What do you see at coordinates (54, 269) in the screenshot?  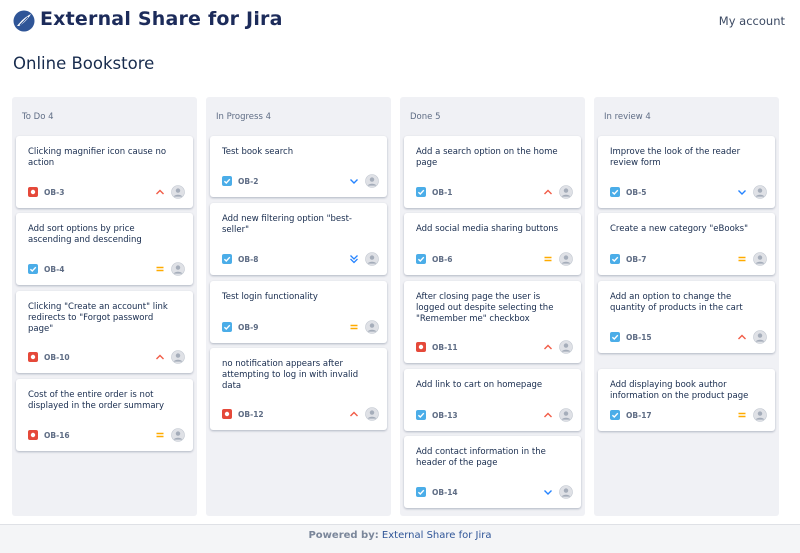 I see `issue-key: OB-4` at bounding box center [54, 269].